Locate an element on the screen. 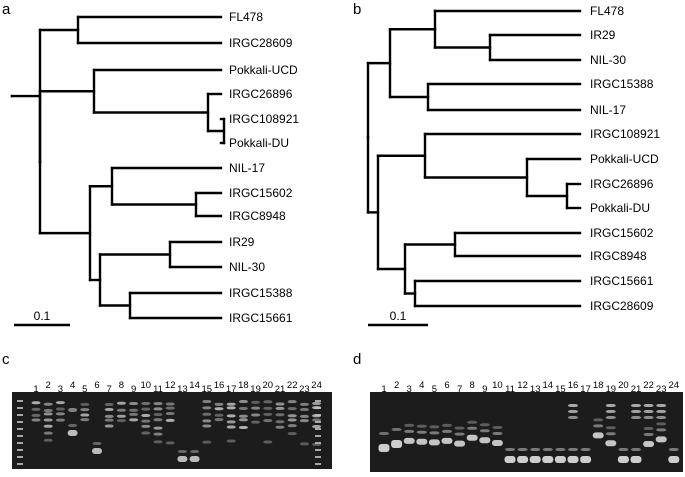  lane-label: 15 is located at coordinates (560, 389).